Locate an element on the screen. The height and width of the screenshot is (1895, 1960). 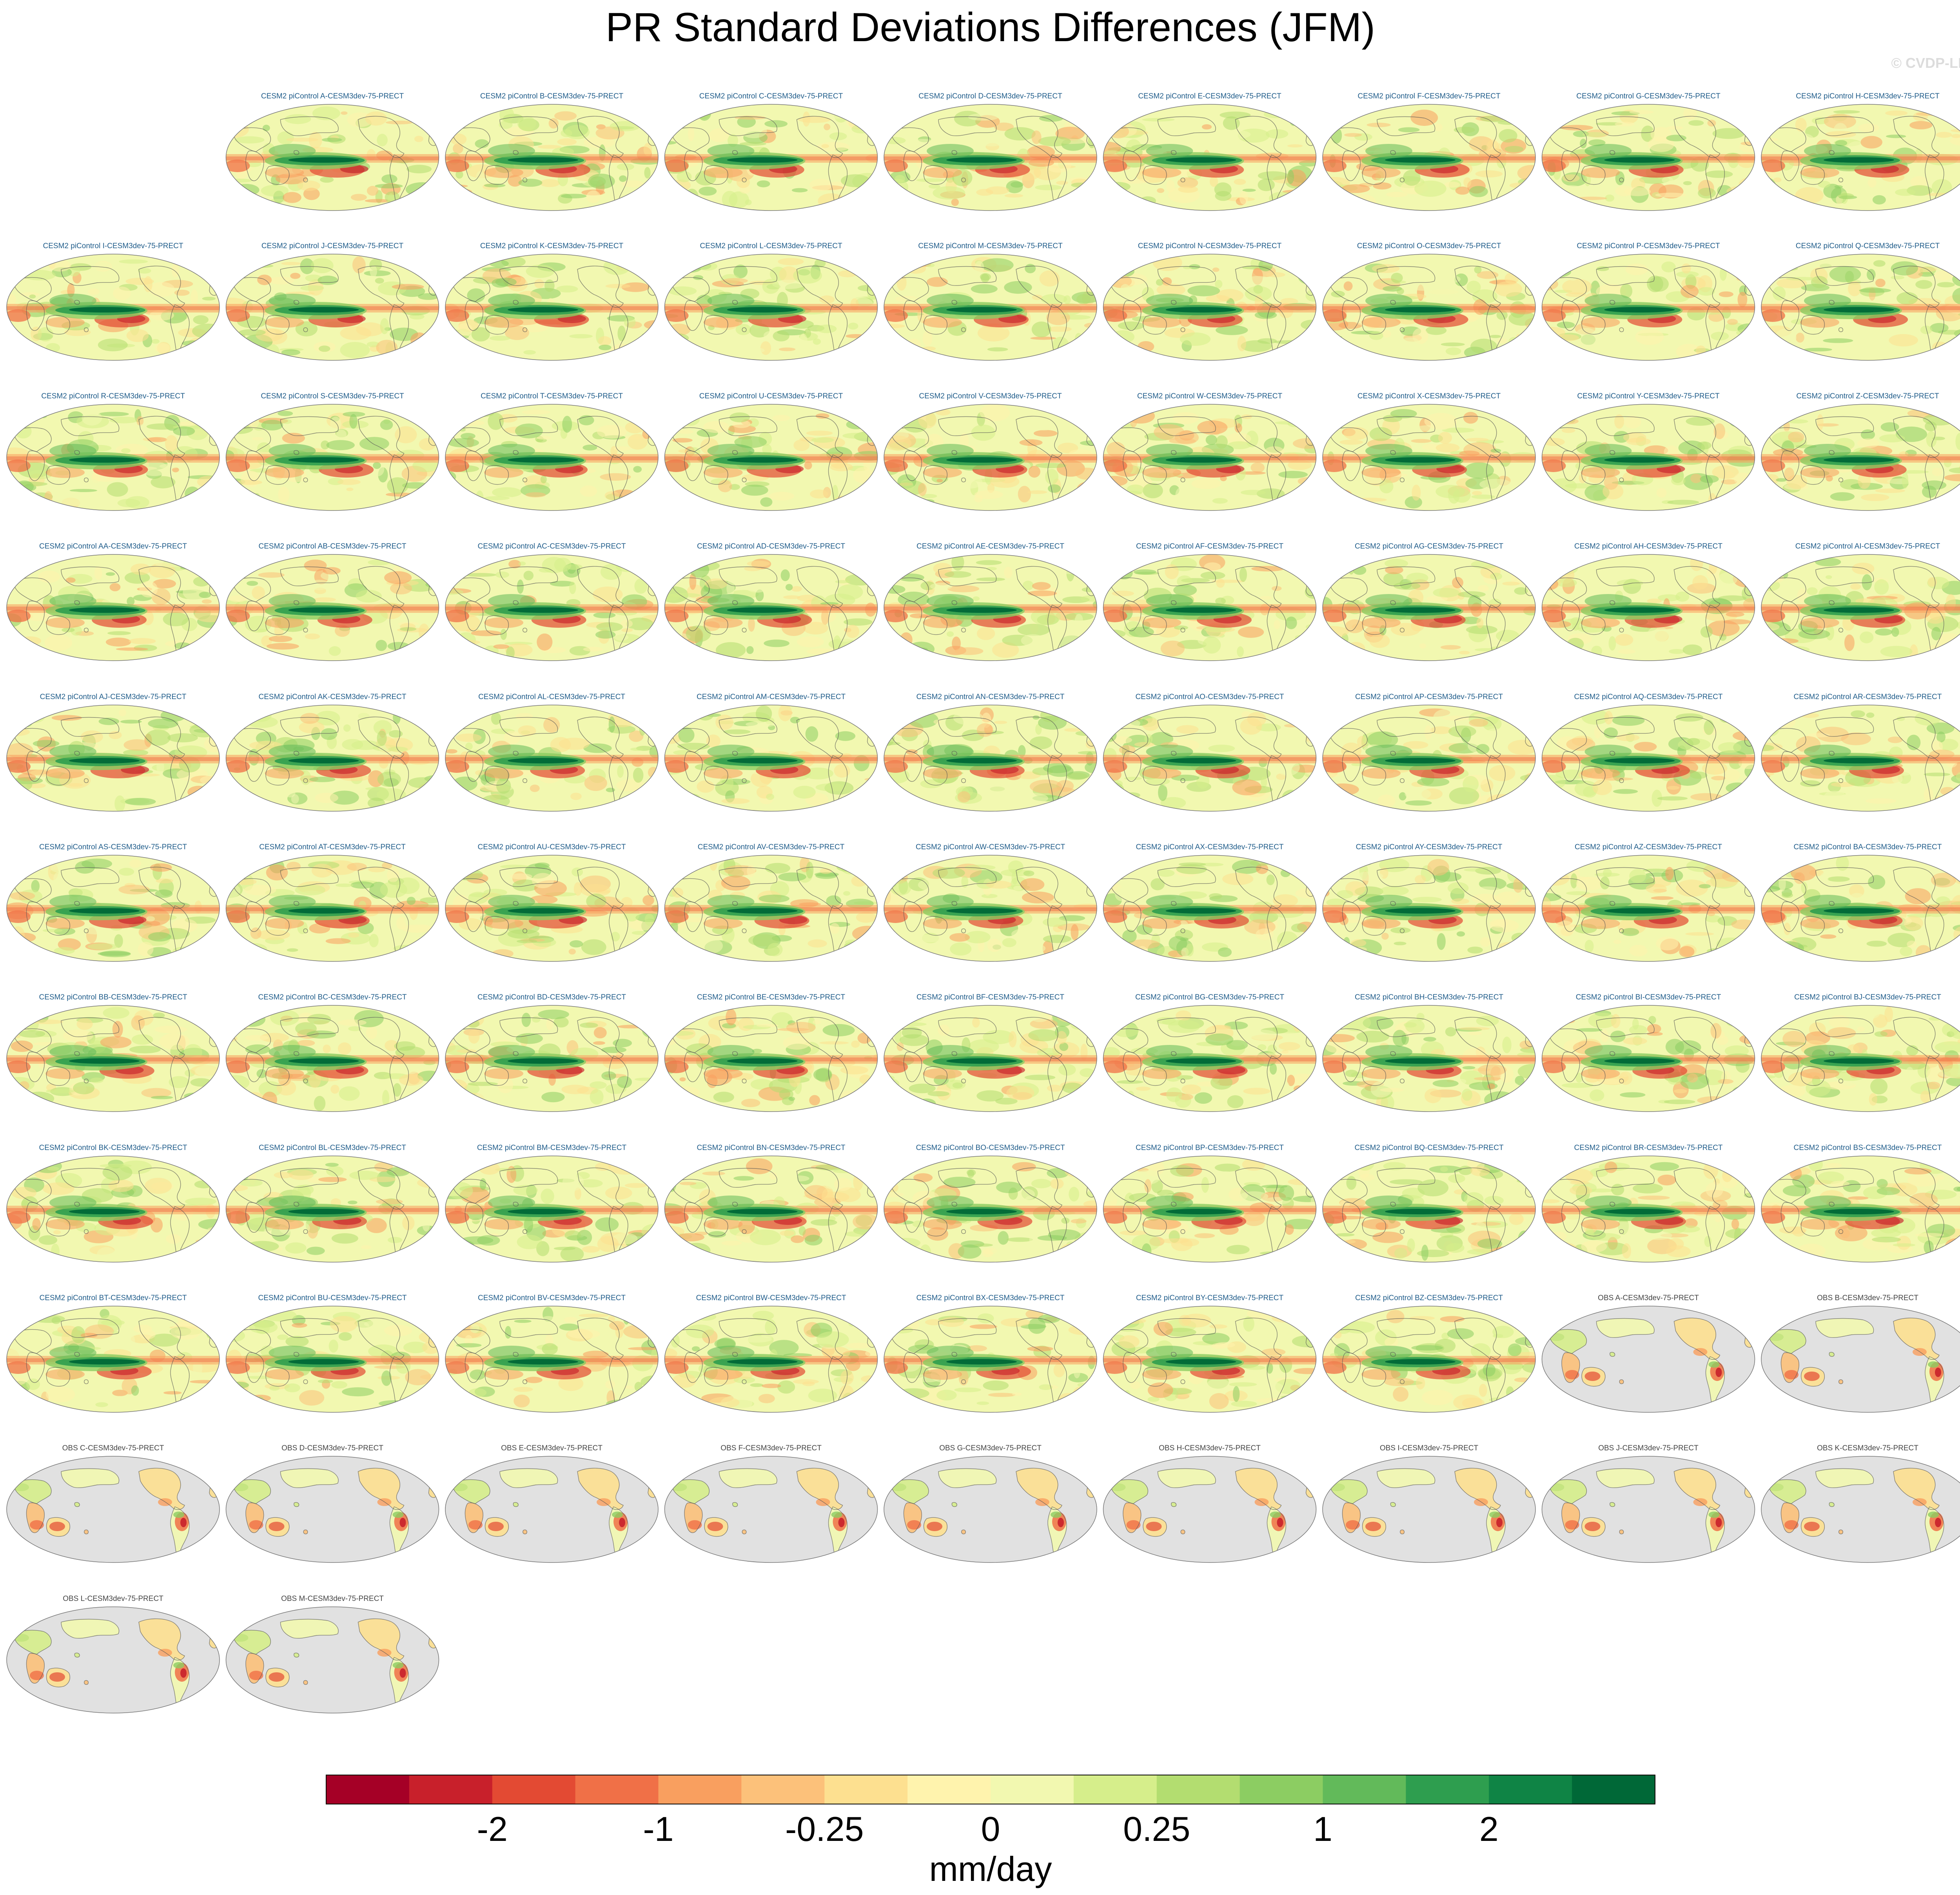
map-panel: CESM2 piControl W-CESM3dev-75-PRECT is located at coordinates (1210, 451).